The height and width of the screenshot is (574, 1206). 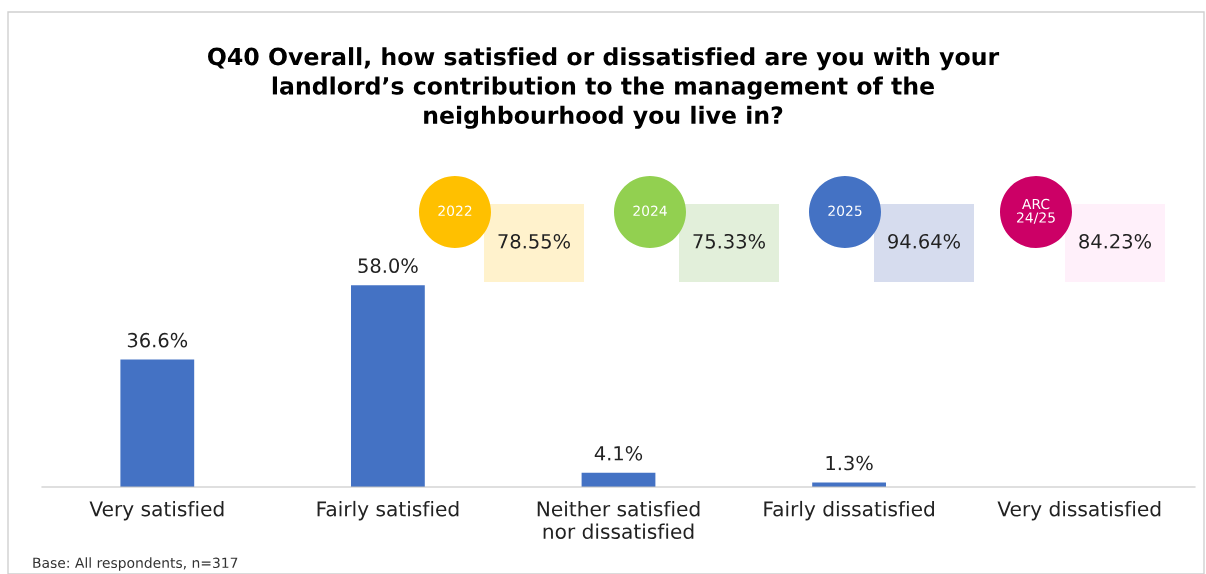 What do you see at coordinates (455, 211) in the screenshot?
I see `text: 2022` at bounding box center [455, 211].